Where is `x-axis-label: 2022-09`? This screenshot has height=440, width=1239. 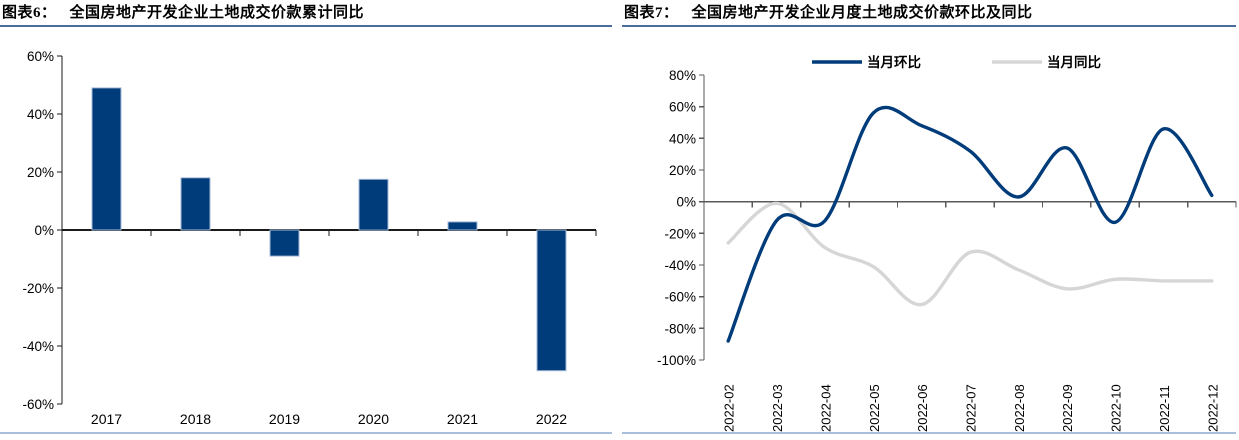 x-axis-label: 2022-09 is located at coordinates (1067, 408).